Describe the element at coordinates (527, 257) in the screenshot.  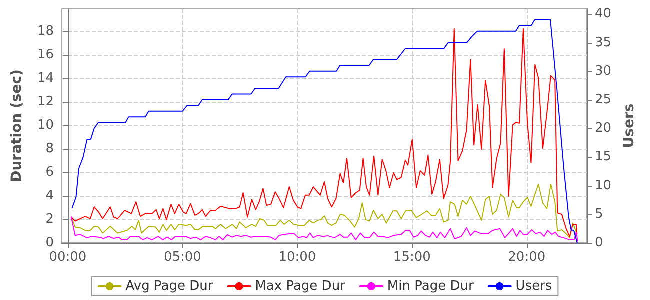
I see `x-tick-label: 20:00` at that location.